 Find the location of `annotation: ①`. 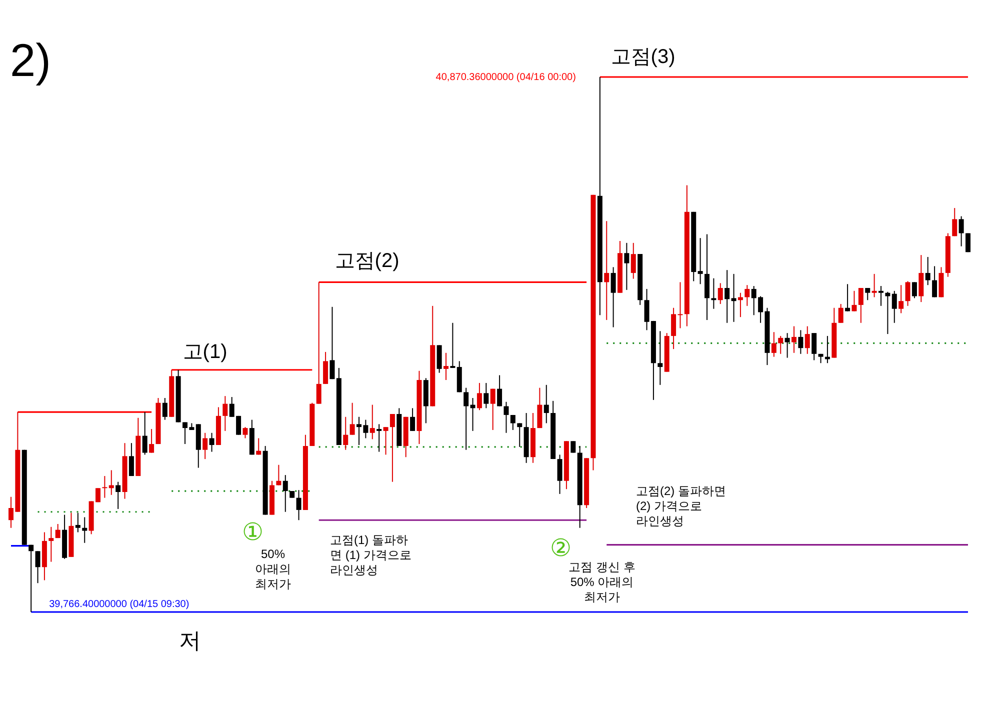

annotation: ① is located at coordinates (253, 532).